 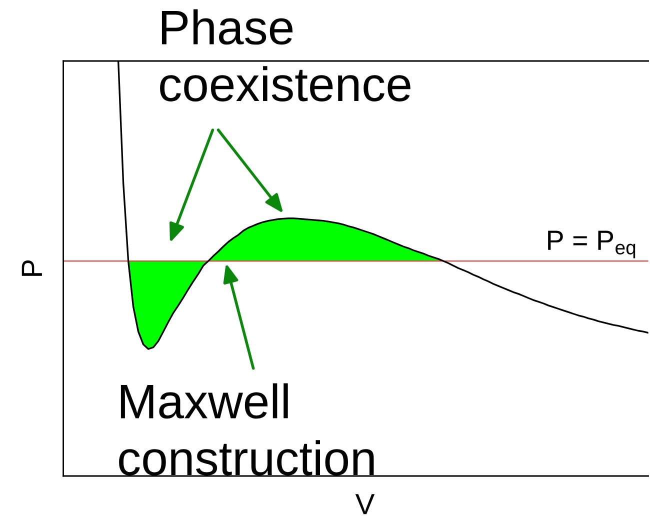 I want to click on annotation: Maxwell construction, so click(x=246, y=429).